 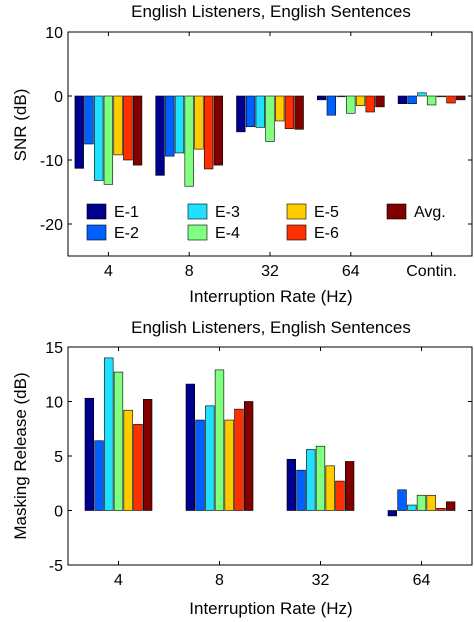 What do you see at coordinates (271, 11) in the screenshot?
I see `top-chart-title: English Listeners, English Sentences` at bounding box center [271, 11].